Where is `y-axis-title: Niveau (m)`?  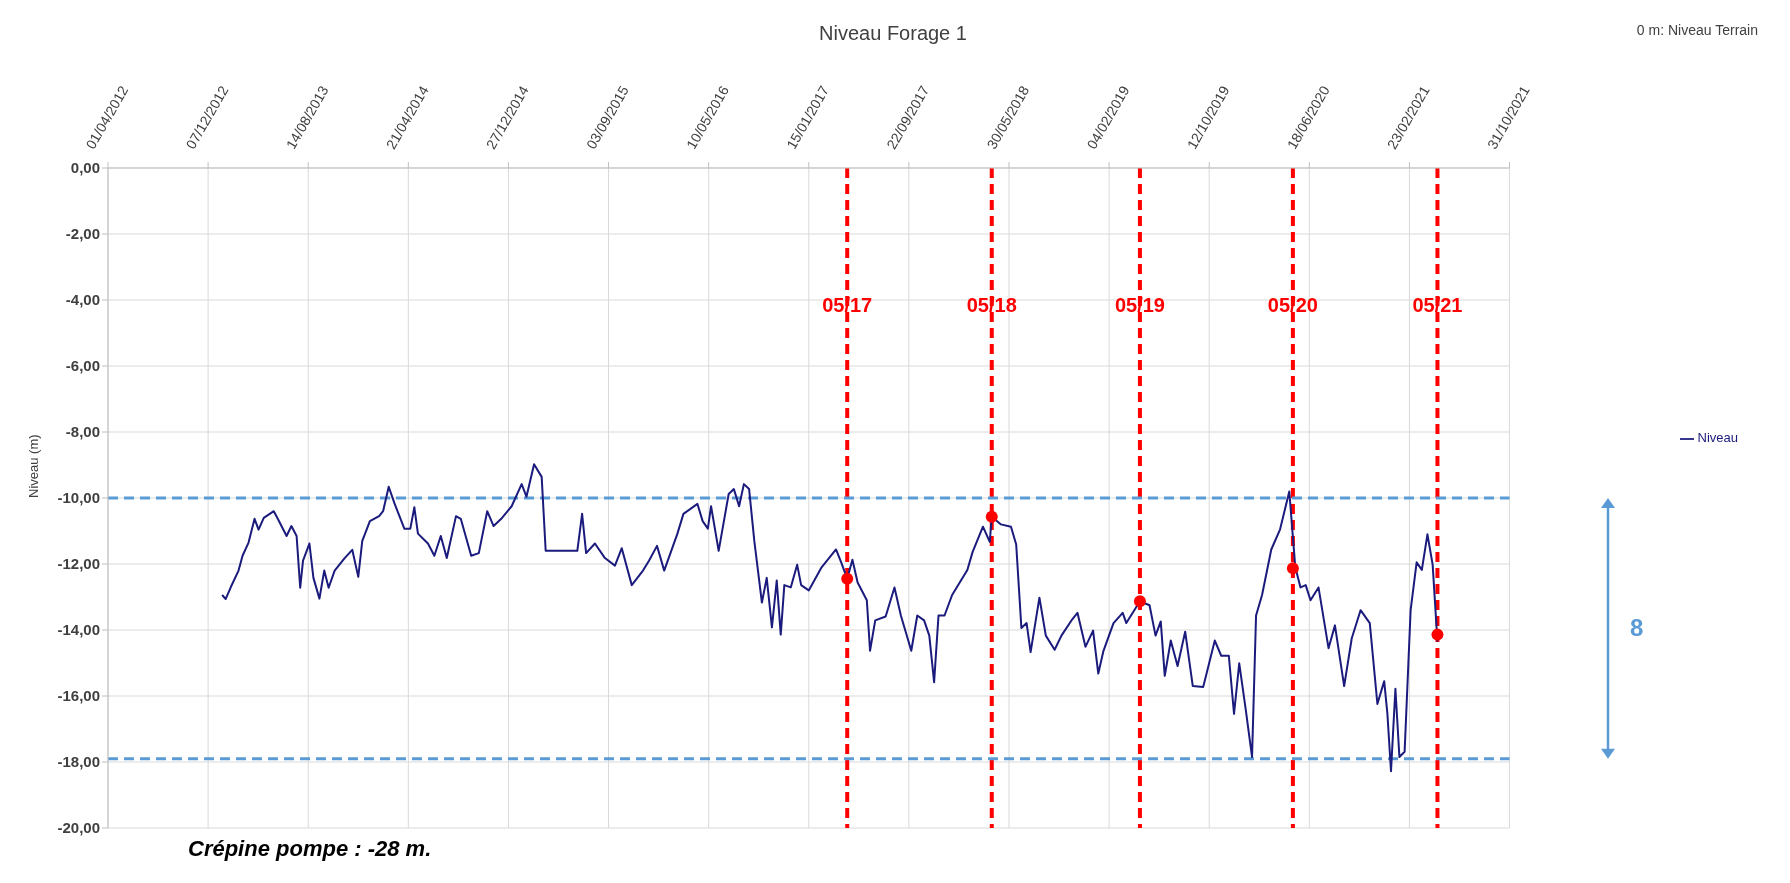 y-axis-title: Niveau (m) is located at coordinates (33, 466).